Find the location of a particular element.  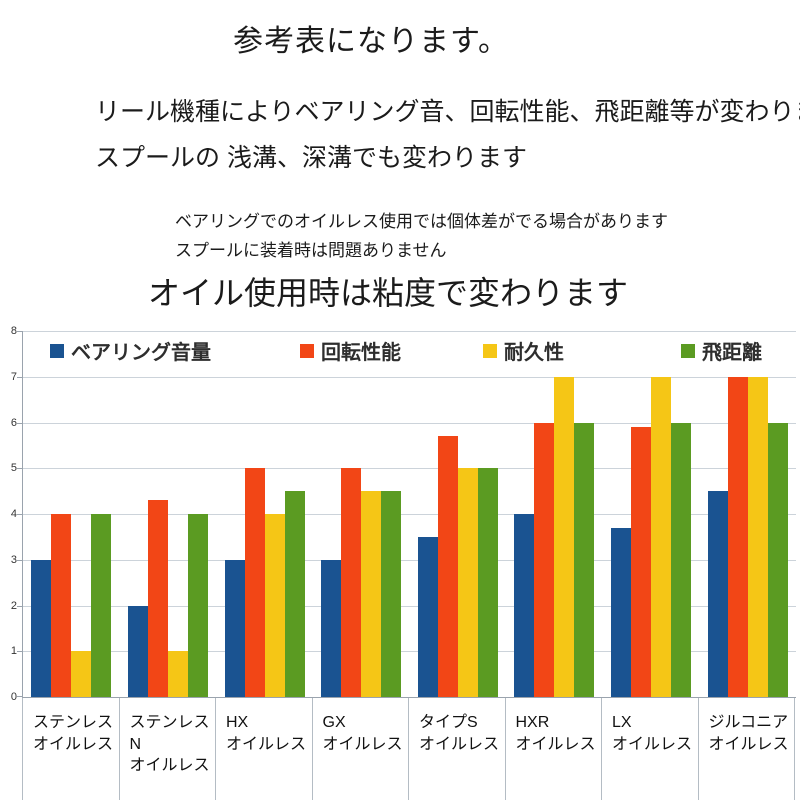

legend-item: ベアリング音量 is located at coordinates (130, 350).